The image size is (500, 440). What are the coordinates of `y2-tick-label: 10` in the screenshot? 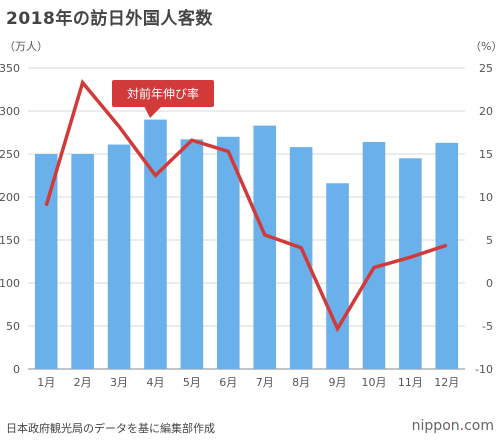 It's located at (486, 197).